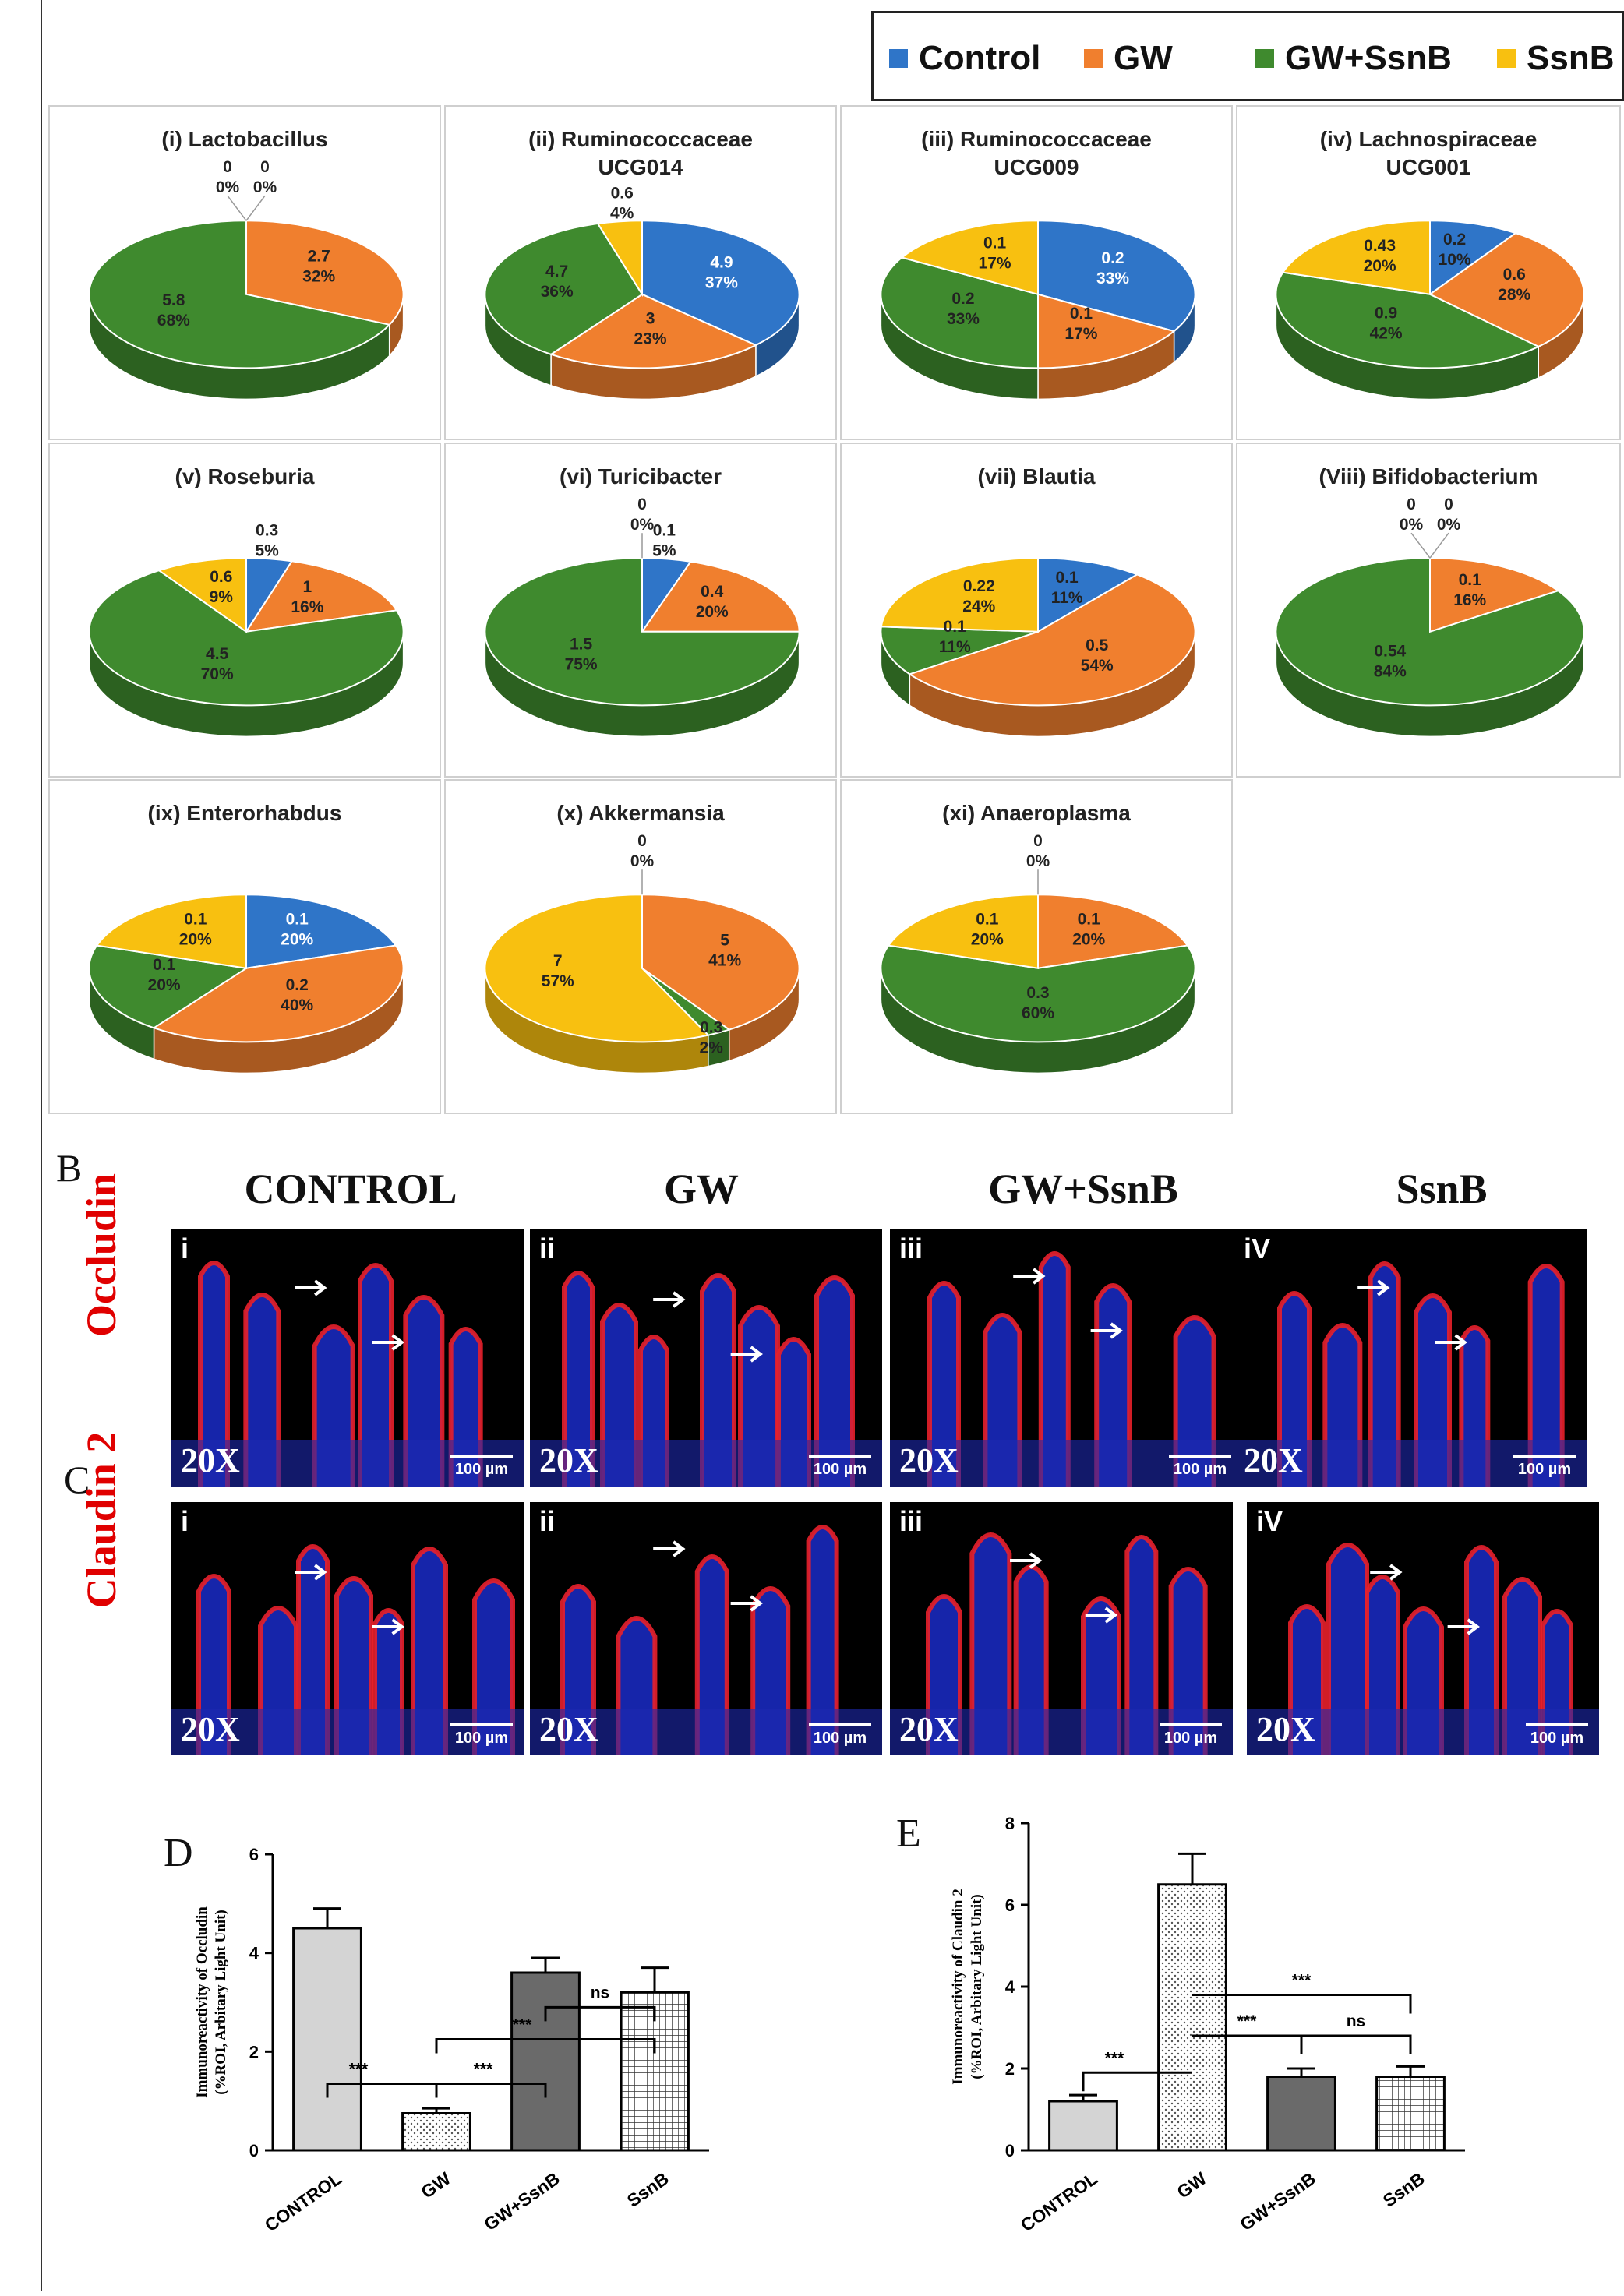 This screenshot has height=2296, width=1624. What do you see at coordinates (347, 1358) in the screenshot?
I see `micrograph-image: i 20X 100 µm` at bounding box center [347, 1358].